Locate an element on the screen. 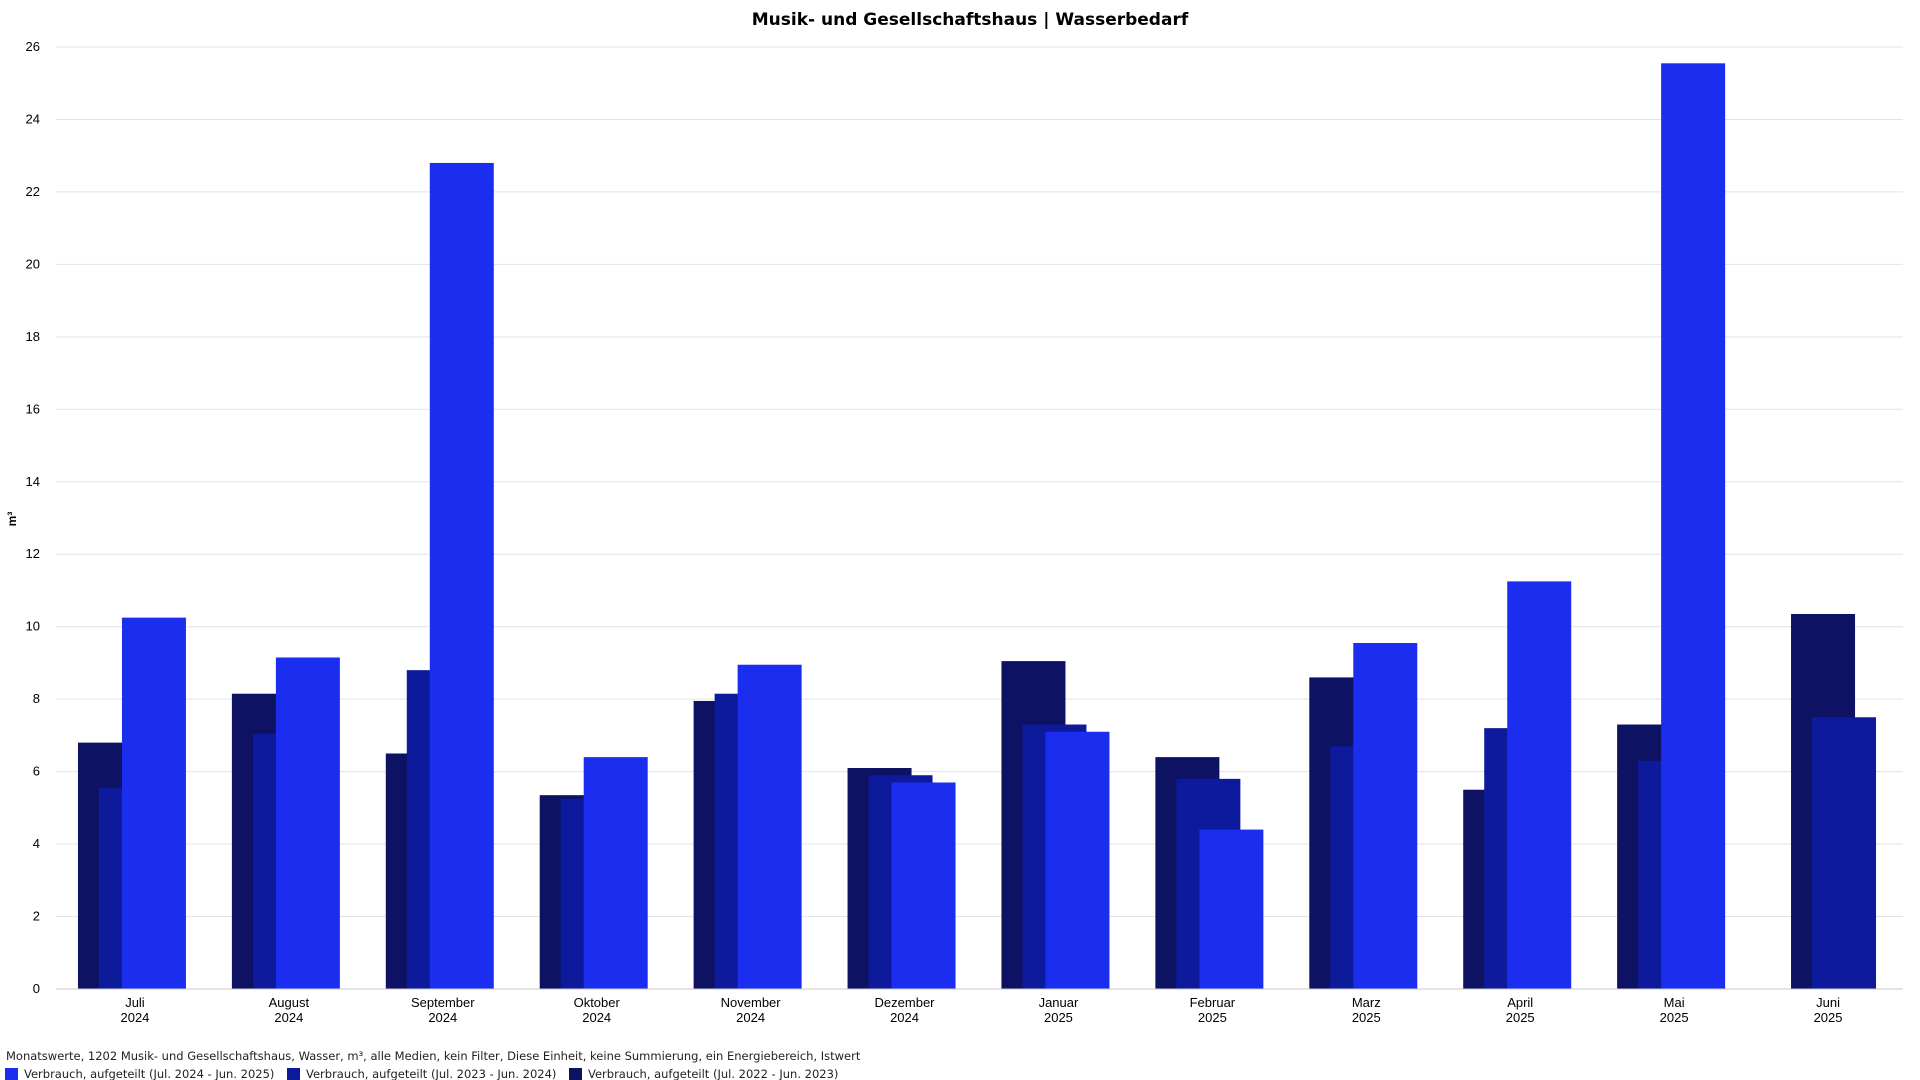  y-tick-label: 10 is located at coordinates (33, 626).